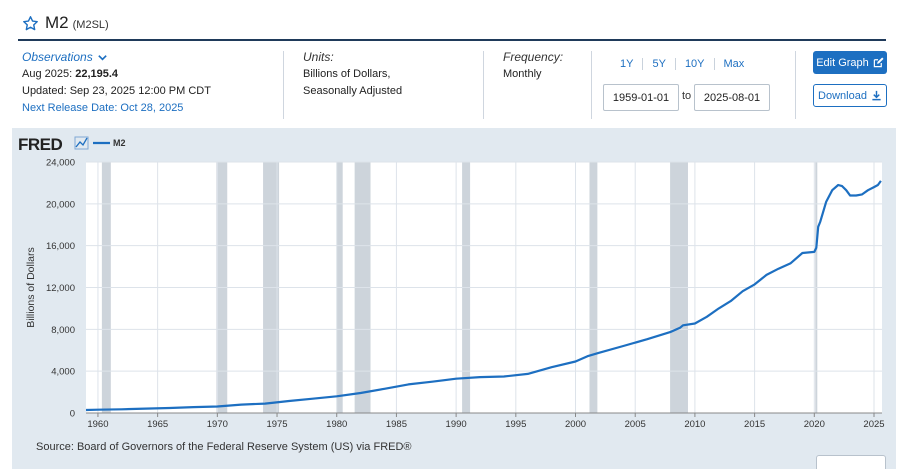 The image size is (906, 469). I want to click on x-tick-label: 1980, so click(336, 424).